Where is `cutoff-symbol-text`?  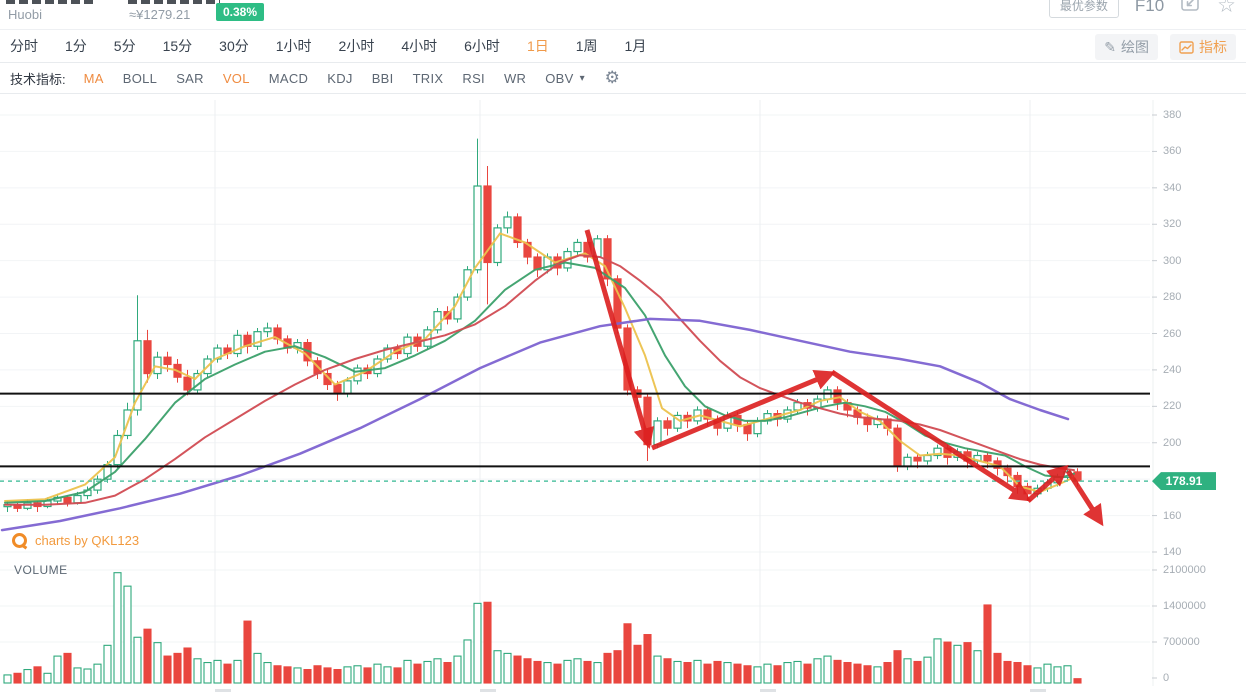
cutoff-symbol-text is located at coordinates (50, 2).